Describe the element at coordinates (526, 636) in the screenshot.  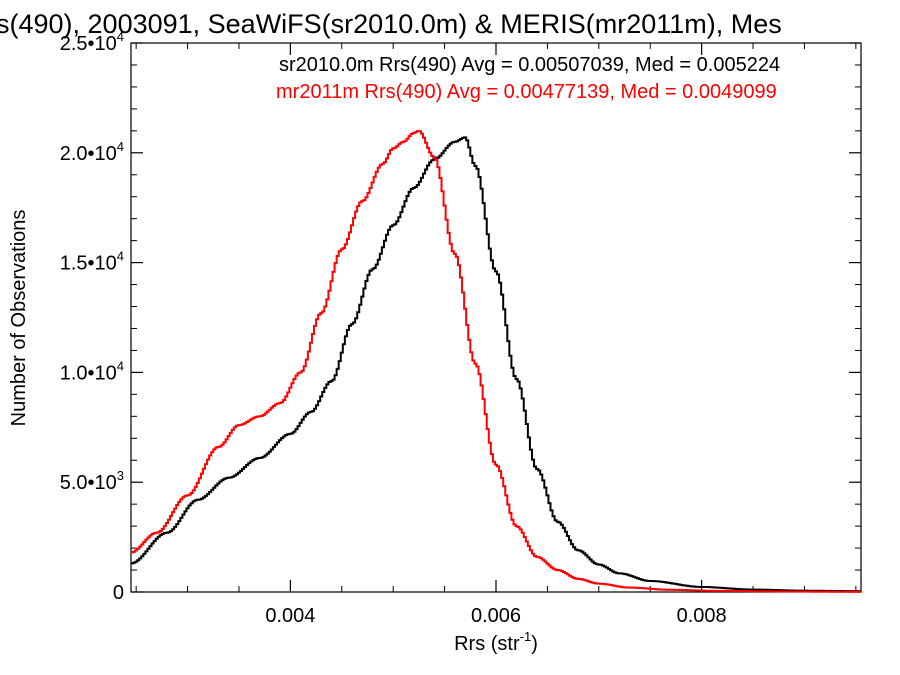
I see `x-axis-label-superscript: -1` at that location.